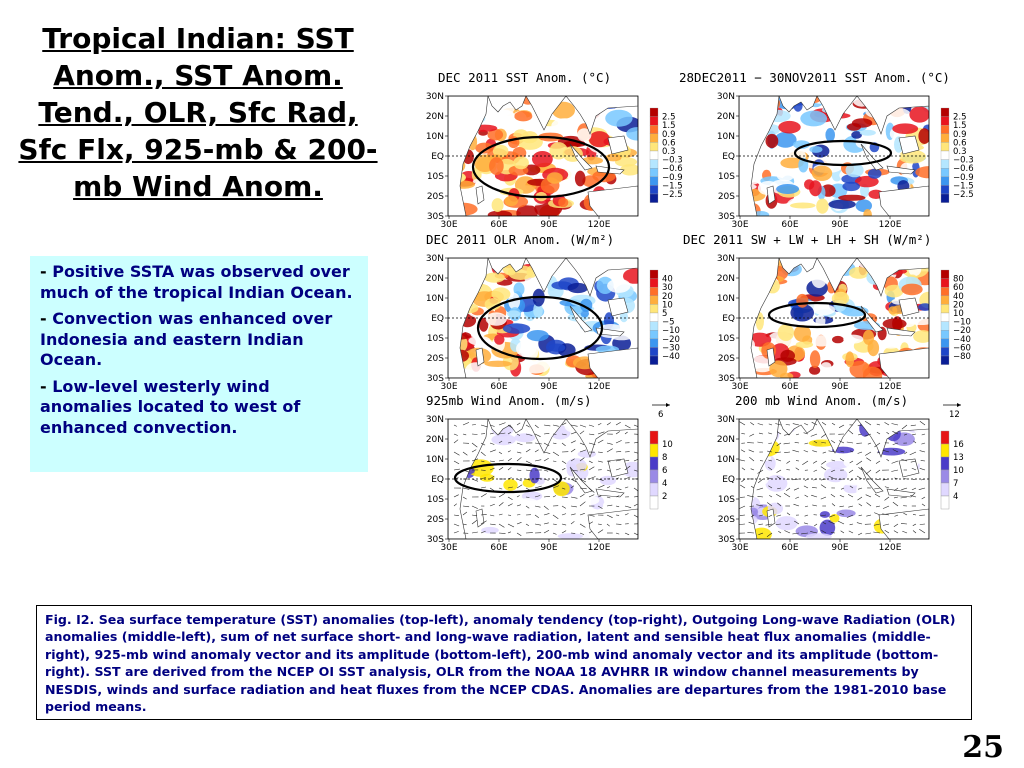 This screenshot has width=1024, height=768. What do you see at coordinates (952, 456) in the screenshot?
I see `colorbar: 16 13 10 7 4 12` at bounding box center [952, 456].